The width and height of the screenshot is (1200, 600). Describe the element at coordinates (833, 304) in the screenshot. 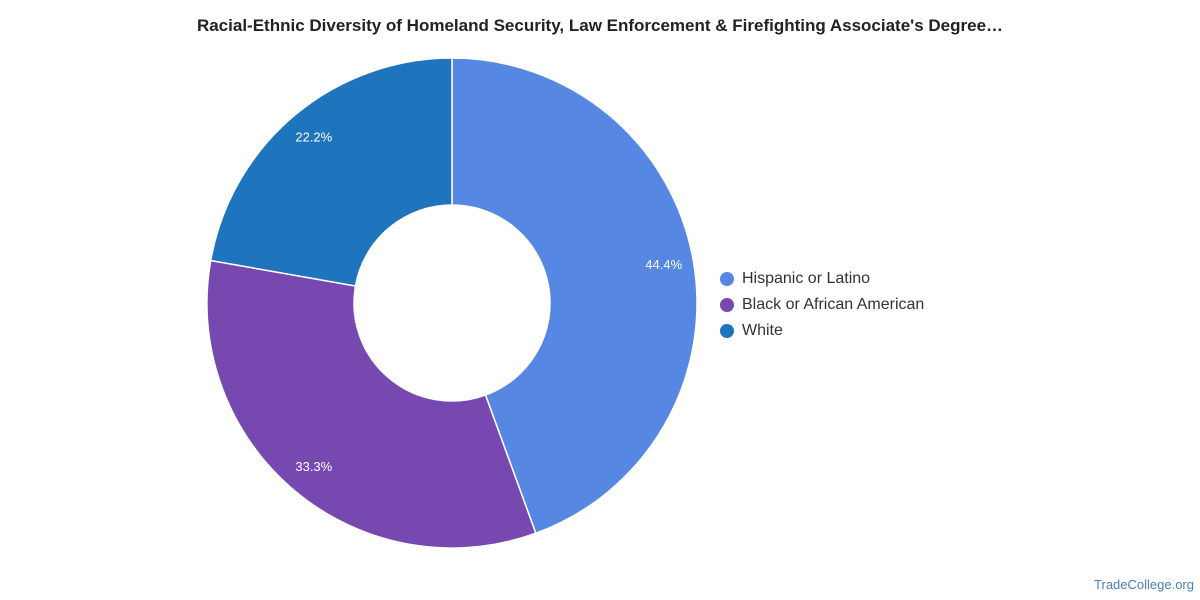

I see `legend-label: Black or African American` at that location.